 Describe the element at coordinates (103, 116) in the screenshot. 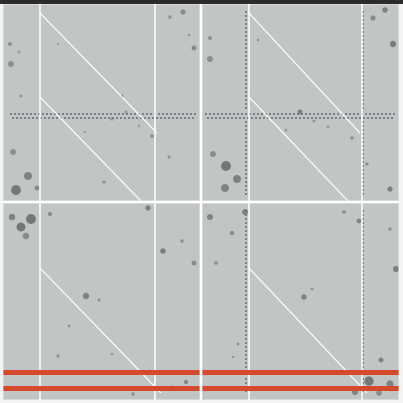

I see `dotted-horizontal` at that location.